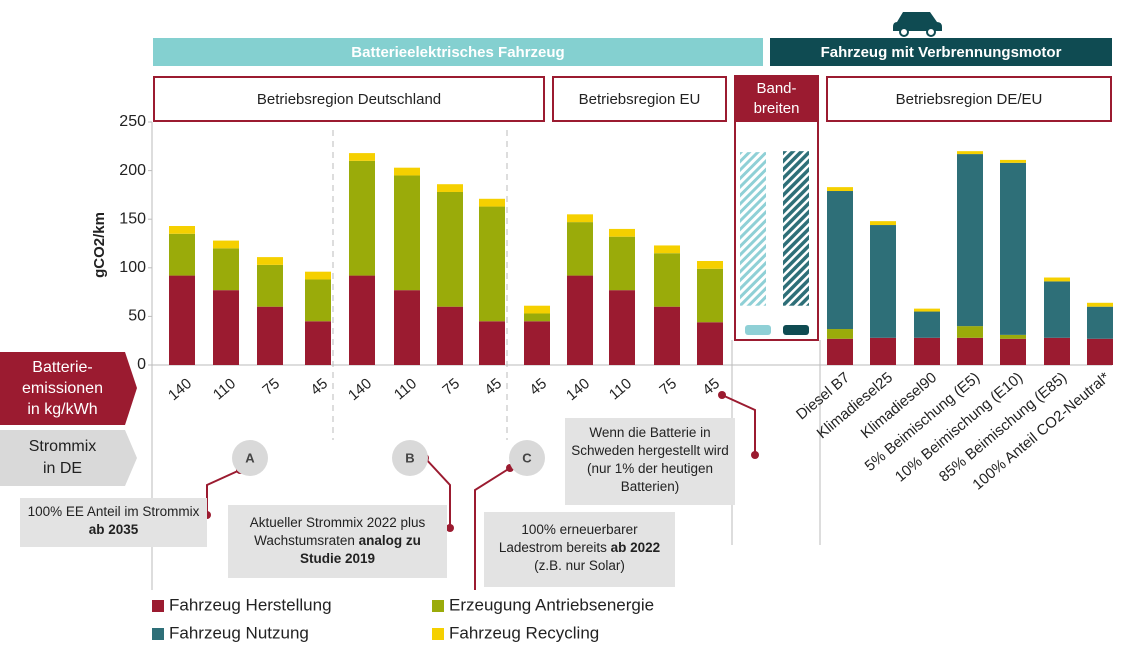 The width and height of the screenshot is (1121, 647). What do you see at coordinates (777, 330) in the screenshot?
I see `small-car` at bounding box center [777, 330].